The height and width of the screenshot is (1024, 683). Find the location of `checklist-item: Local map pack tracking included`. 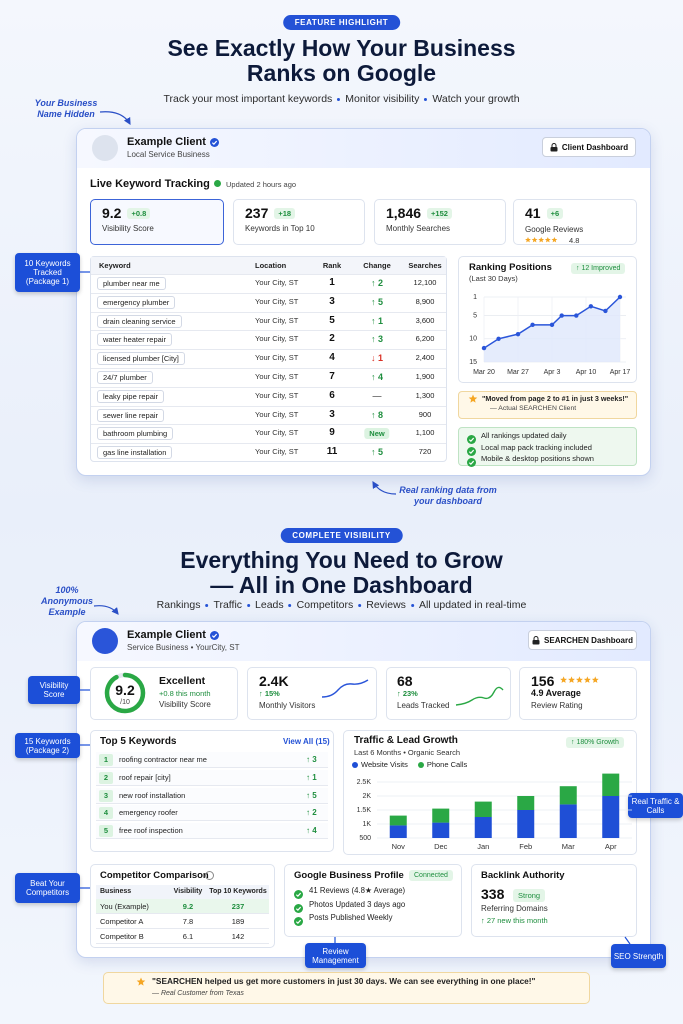

checklist-item: Local map pack tracking included is located at coordinates (536, 447).